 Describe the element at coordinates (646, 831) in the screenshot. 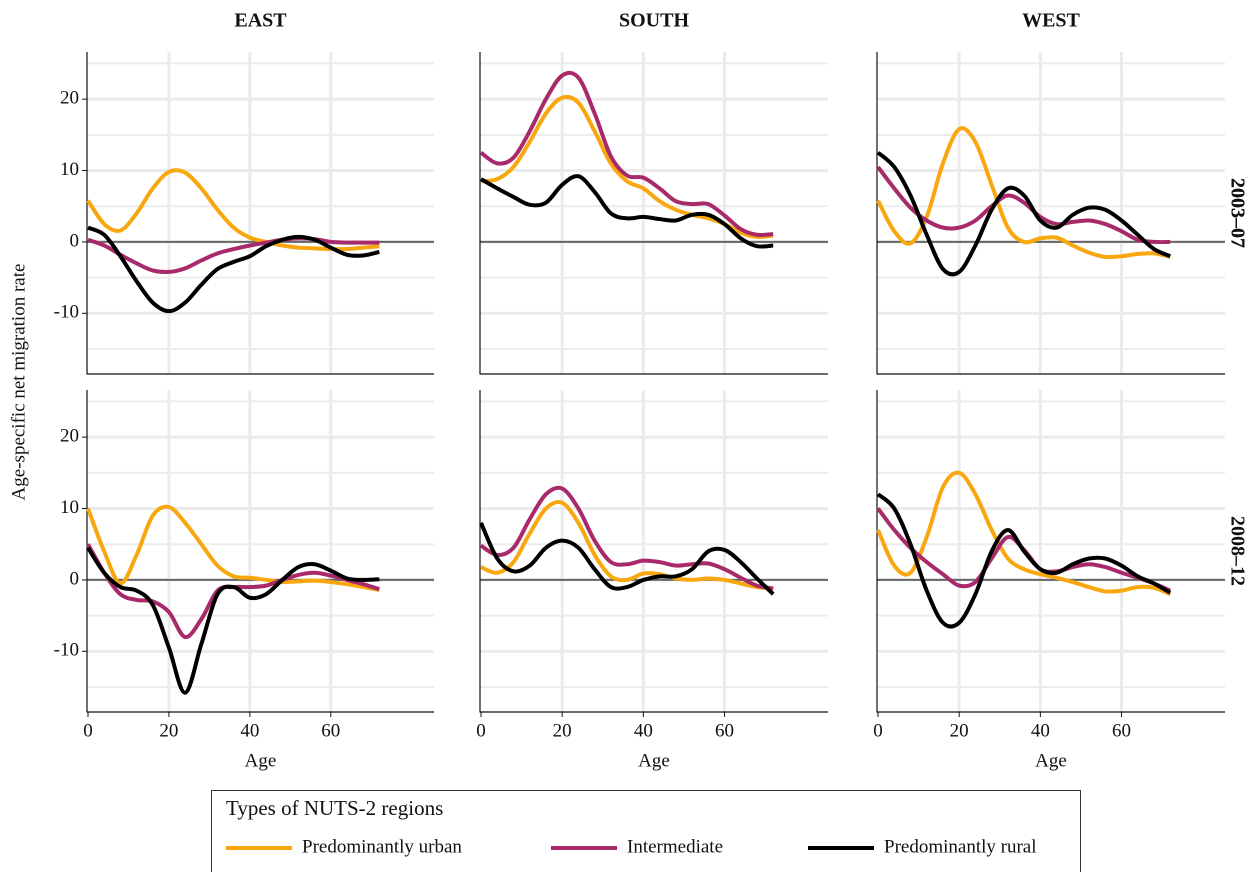

I see `legend-box` at that location.